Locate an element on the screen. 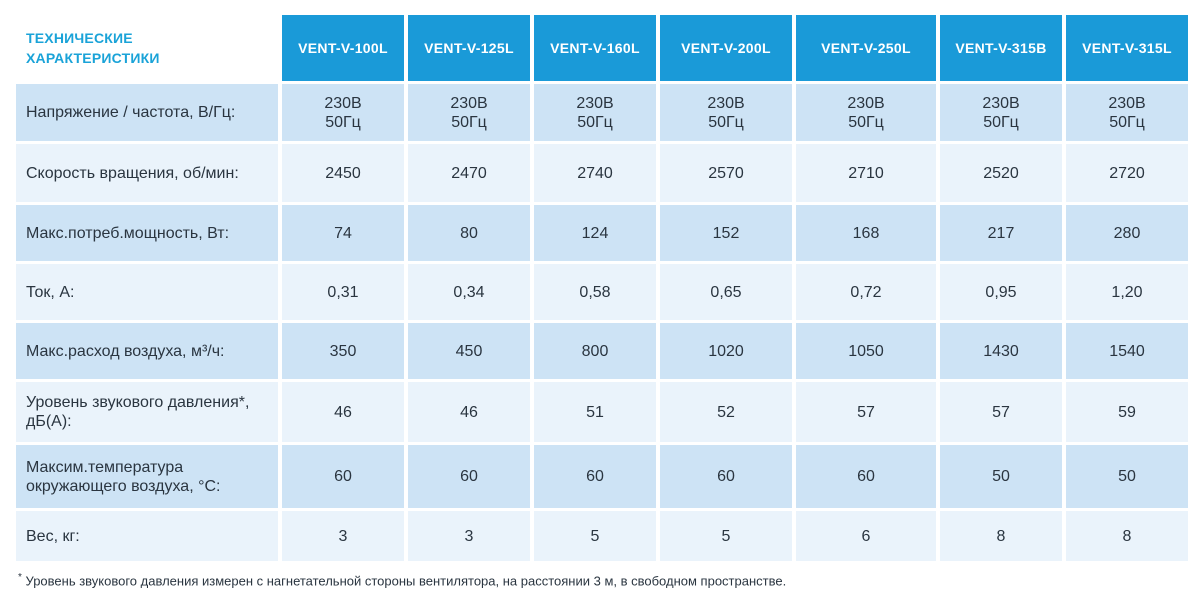 The image size is (1200, 606). table-cell: 1050 is located at coordinates (866, 351).